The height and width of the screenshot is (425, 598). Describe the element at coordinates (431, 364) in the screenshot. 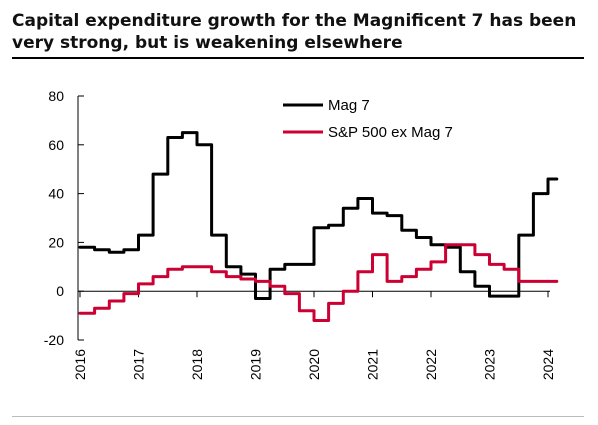

I see `x-tick-label: 2022` at that location.